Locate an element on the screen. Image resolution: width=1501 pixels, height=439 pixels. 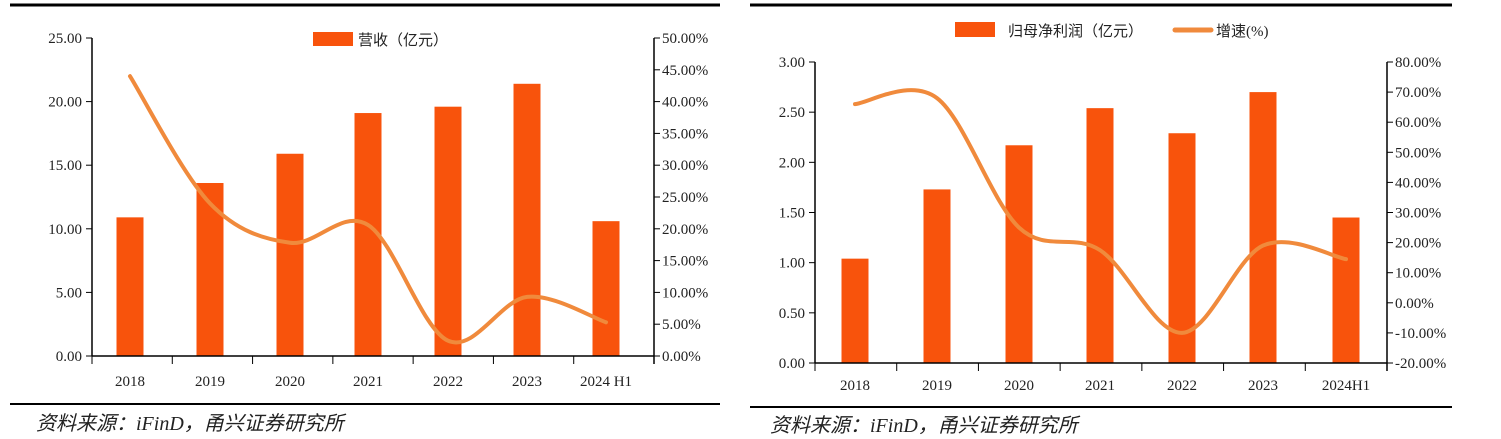
y-tick-label: 1.50 is located at coordinates (792, 214).